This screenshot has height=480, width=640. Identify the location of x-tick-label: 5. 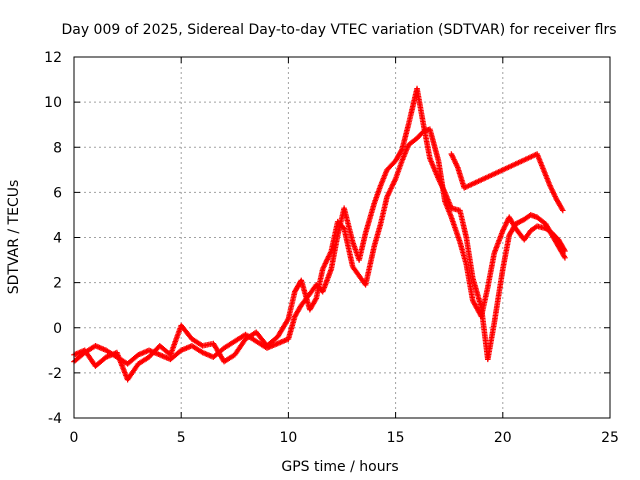
(181, 438).